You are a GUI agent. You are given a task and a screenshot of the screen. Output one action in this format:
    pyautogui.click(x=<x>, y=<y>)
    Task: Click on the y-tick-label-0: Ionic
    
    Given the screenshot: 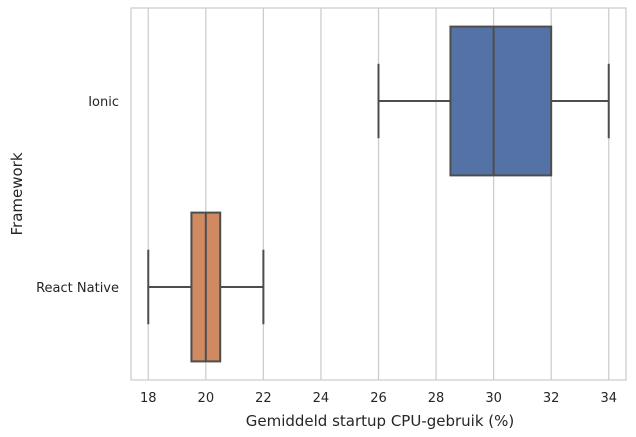 What is the action you would take?
    pyautogui.click(x=103, y=102)
    